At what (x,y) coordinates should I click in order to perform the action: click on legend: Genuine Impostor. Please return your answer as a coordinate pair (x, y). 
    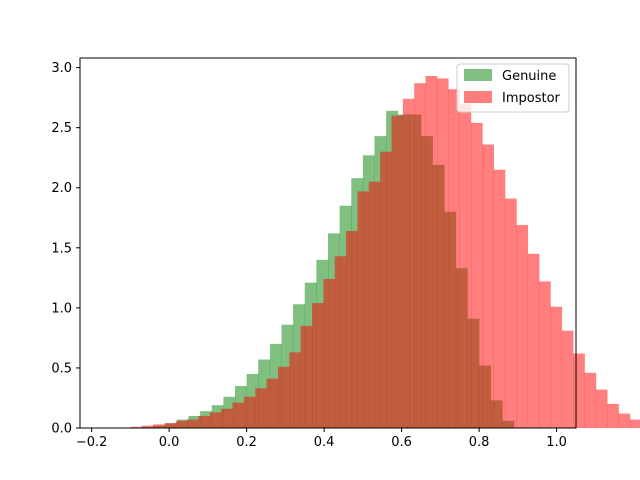
    Looking at the image, I should click on (513, 88).